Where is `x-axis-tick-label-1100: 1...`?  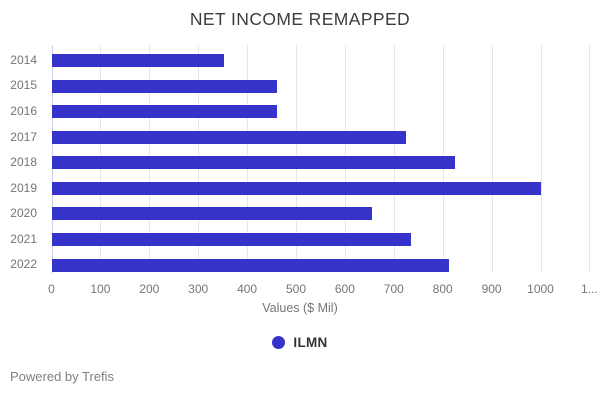
x-axis-tick-label-1100: 1... is located at coordinates (589, 289).